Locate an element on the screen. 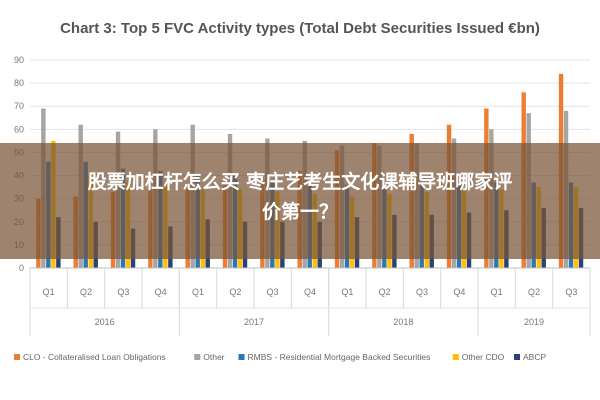 The height and width of the screenshot is (400, 600). y-tick-label: 70 is located at coordinates (19, 106).